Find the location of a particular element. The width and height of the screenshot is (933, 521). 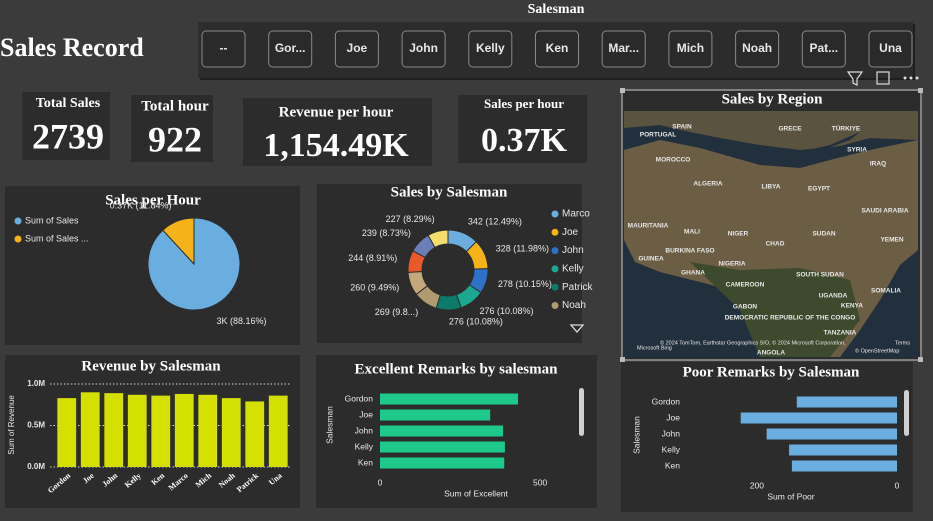

focus-icon is located at coordinates (883, 78).